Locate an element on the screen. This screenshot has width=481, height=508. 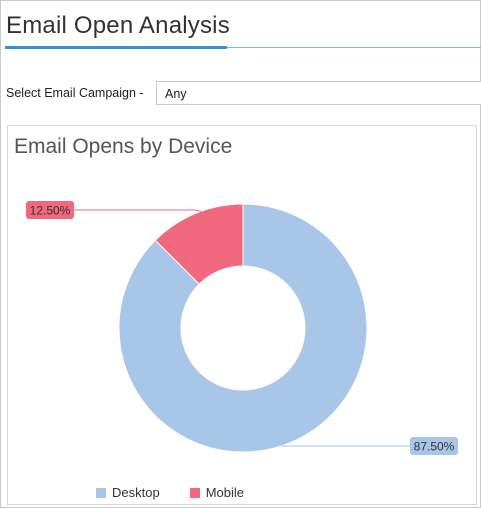
data-label-box-desktop is located at coordinates (434, 446).